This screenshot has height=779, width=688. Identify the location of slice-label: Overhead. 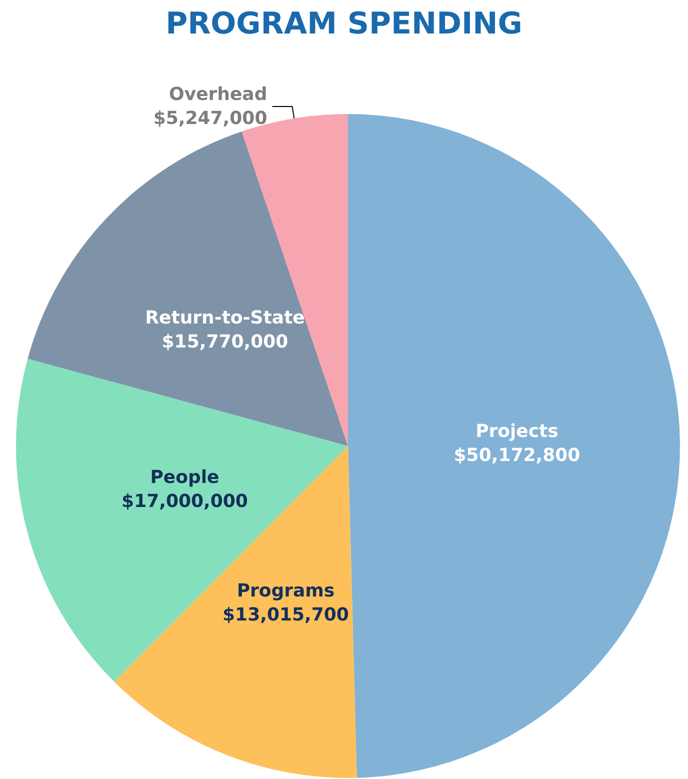
(218, 95).